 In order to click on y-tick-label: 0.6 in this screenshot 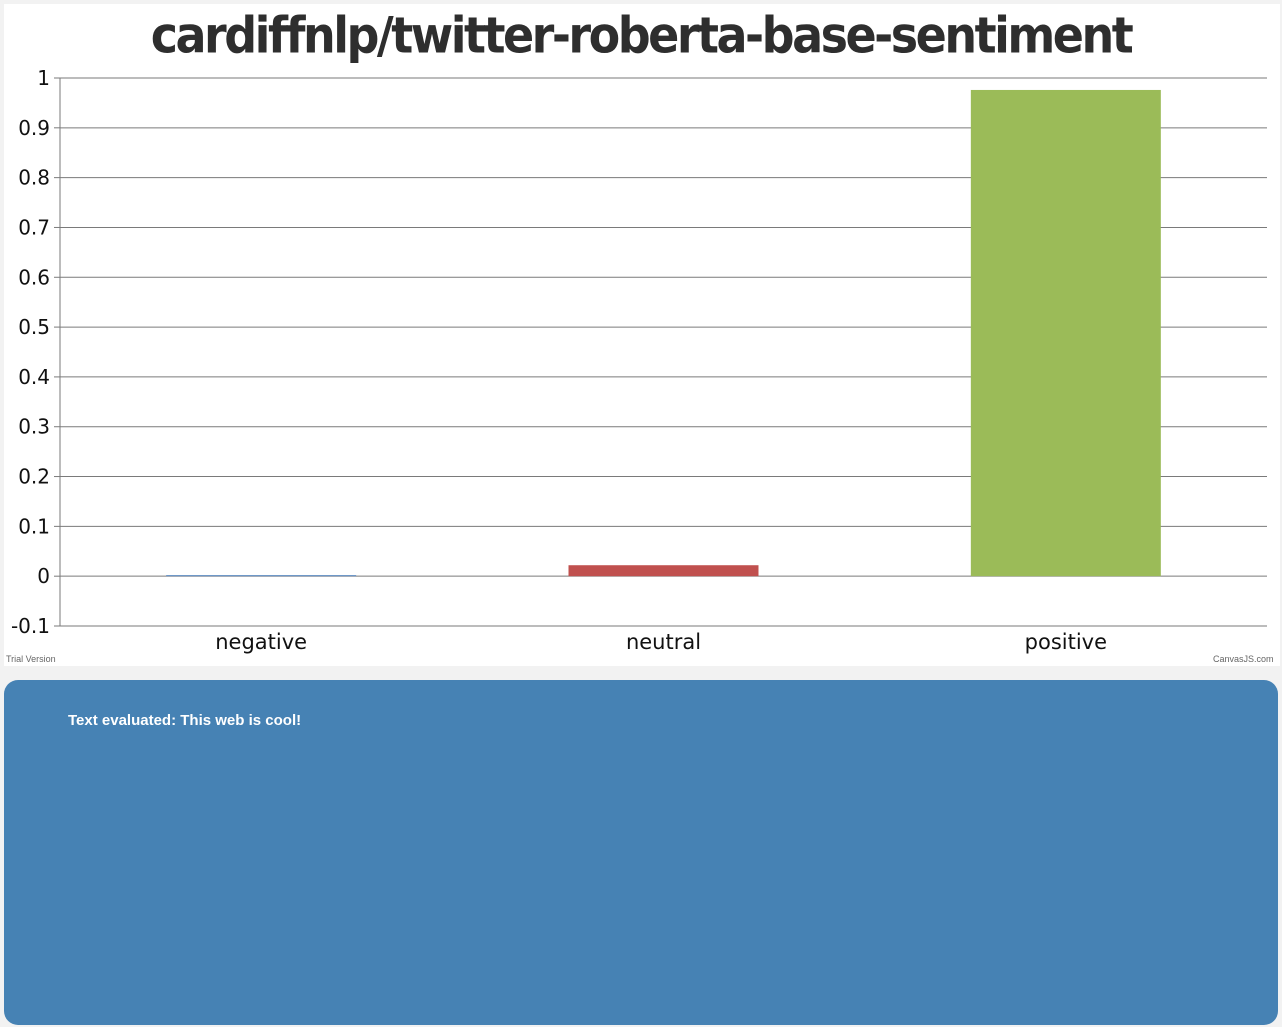, I will do `click(34, 277)`.